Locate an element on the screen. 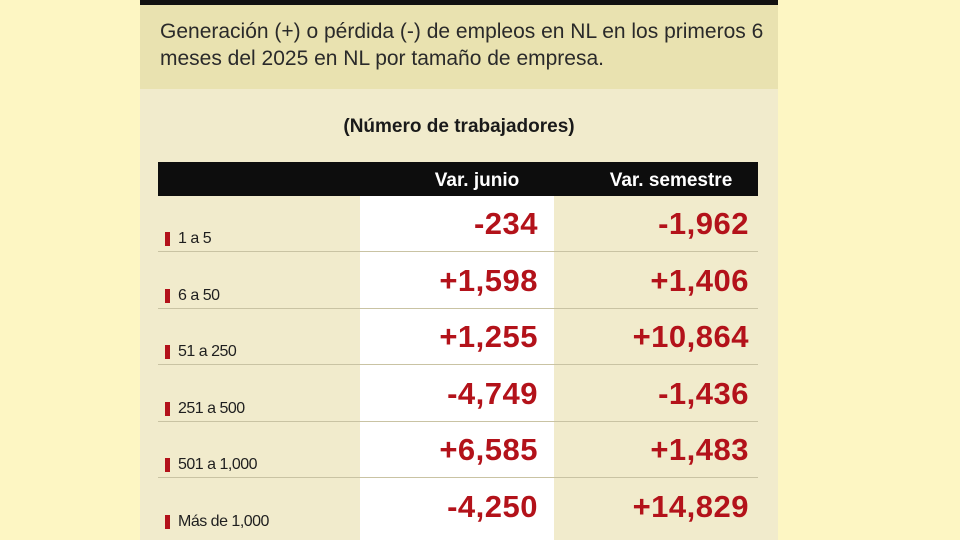  value-var-semestre: +14,829 is located at coordinates (690, 506).